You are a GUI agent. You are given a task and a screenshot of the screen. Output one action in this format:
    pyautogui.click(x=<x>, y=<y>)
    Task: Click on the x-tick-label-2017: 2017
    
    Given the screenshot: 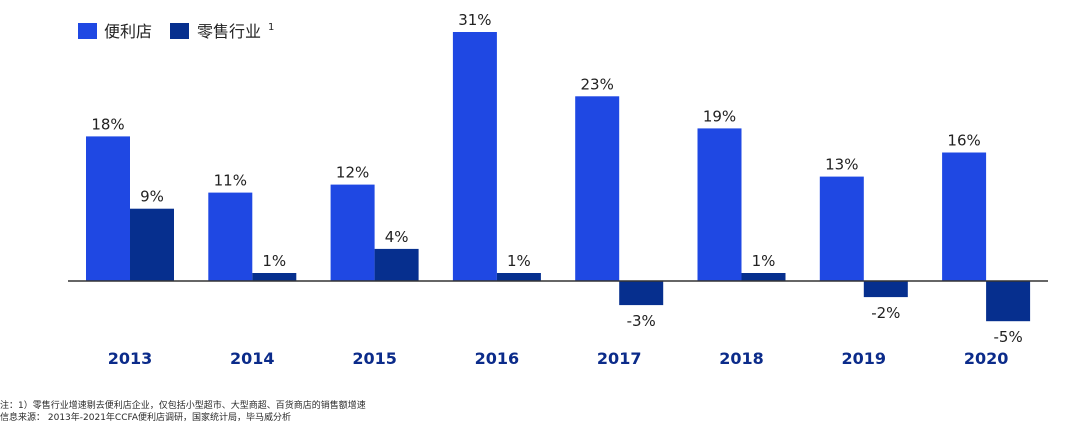 What is the action you would take?
    pyautogui.click(x=619, y=358)
    